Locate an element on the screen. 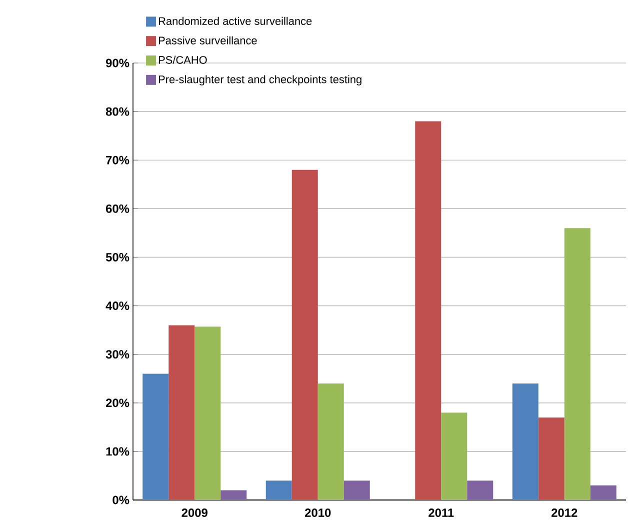 The height and width of the screenshot is (521, 634). y-tick-label: 70% is located at coordinates (118, 160).